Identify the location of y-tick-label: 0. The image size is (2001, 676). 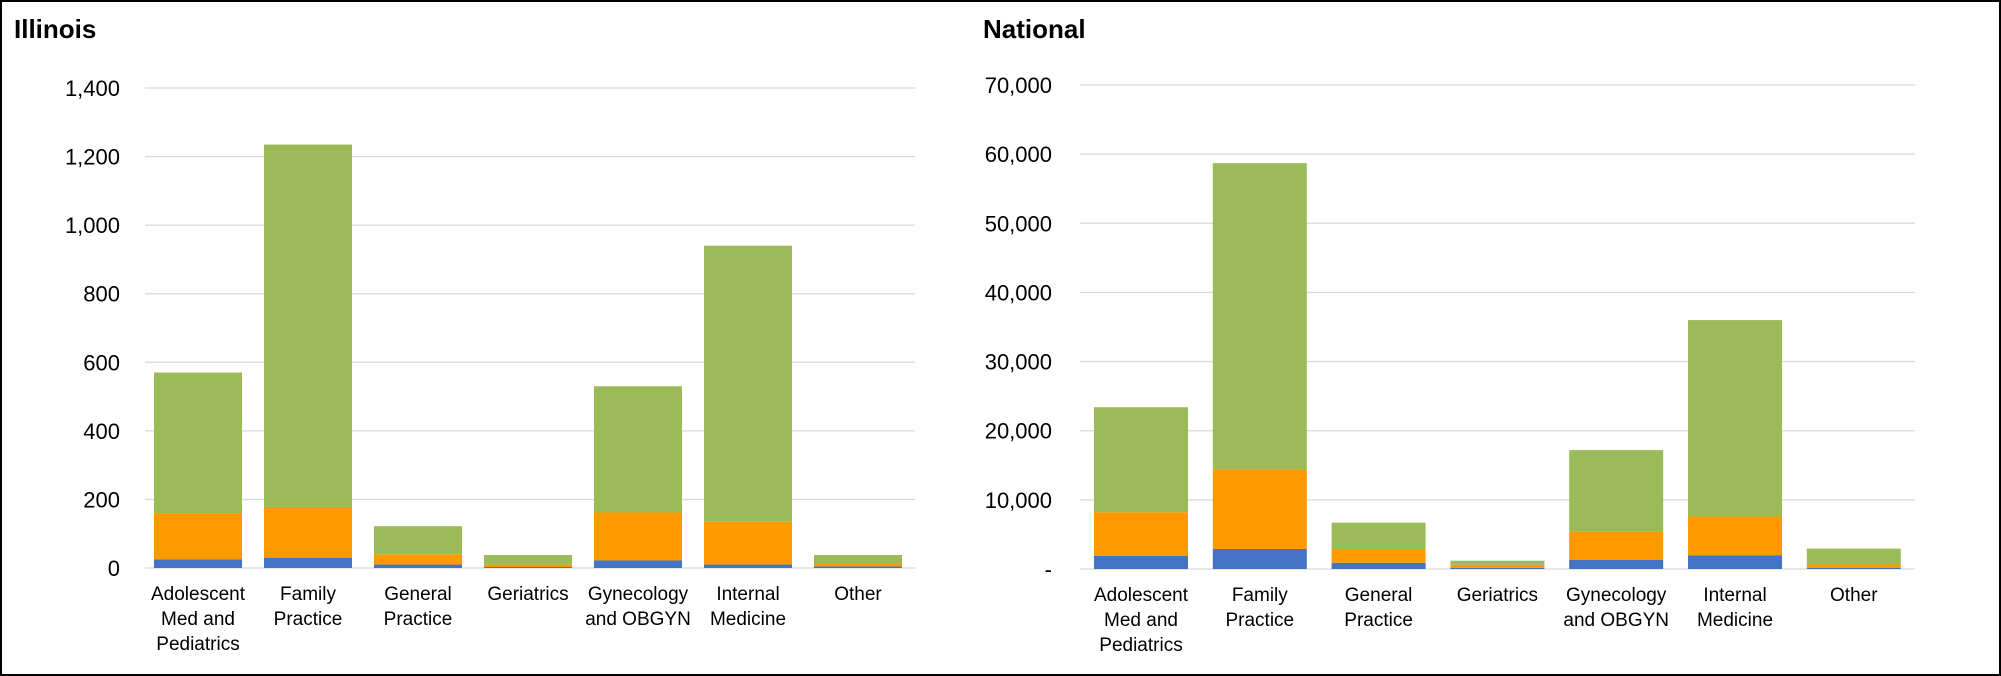
(114, 568).